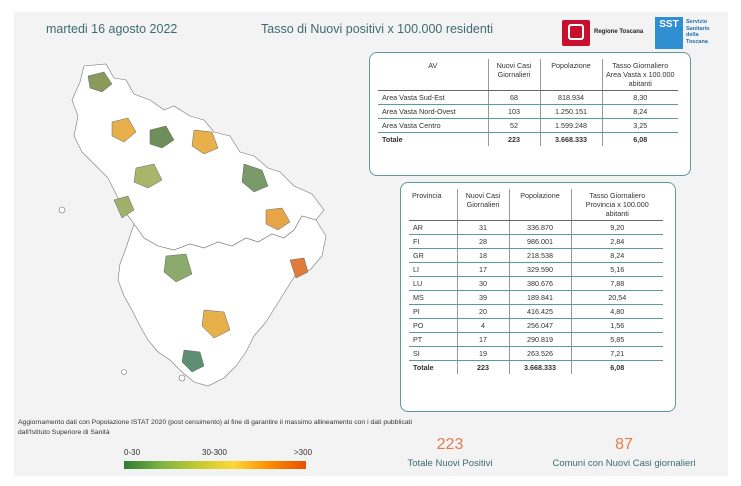 Image resolution: width=741 pixels, height=486 pixels. What do you see at coordinates (182, 378) in the screenshot?
I see `island-giglio` at bounding box center [182, 378].